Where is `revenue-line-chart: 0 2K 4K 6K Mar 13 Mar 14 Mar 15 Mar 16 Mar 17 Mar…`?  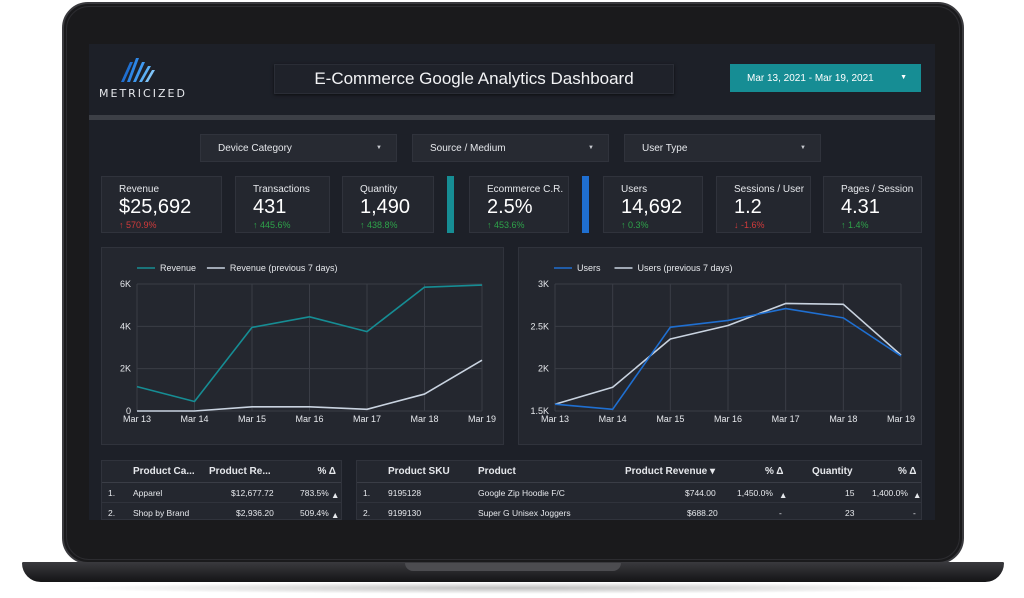
revenue-line-chart: 0 2K 4K 6K Mar 13 Mar 14 Mar 15 Mar 16 Mar 17 Mar… is located at coordinates (308, 343).